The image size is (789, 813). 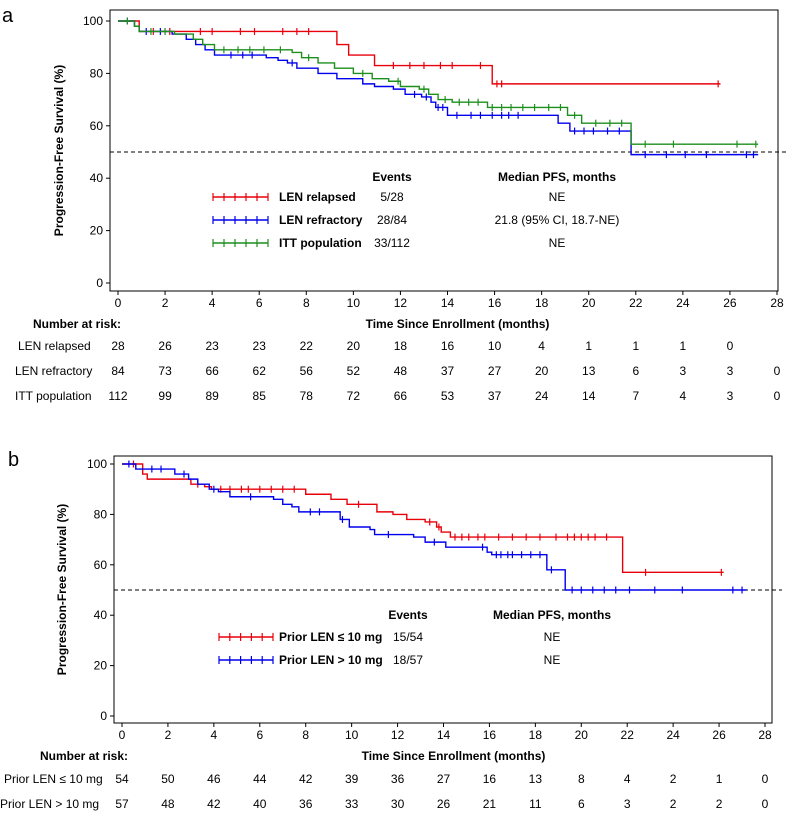 I want to click on risk-value: 84, so click(x=118, y=371).